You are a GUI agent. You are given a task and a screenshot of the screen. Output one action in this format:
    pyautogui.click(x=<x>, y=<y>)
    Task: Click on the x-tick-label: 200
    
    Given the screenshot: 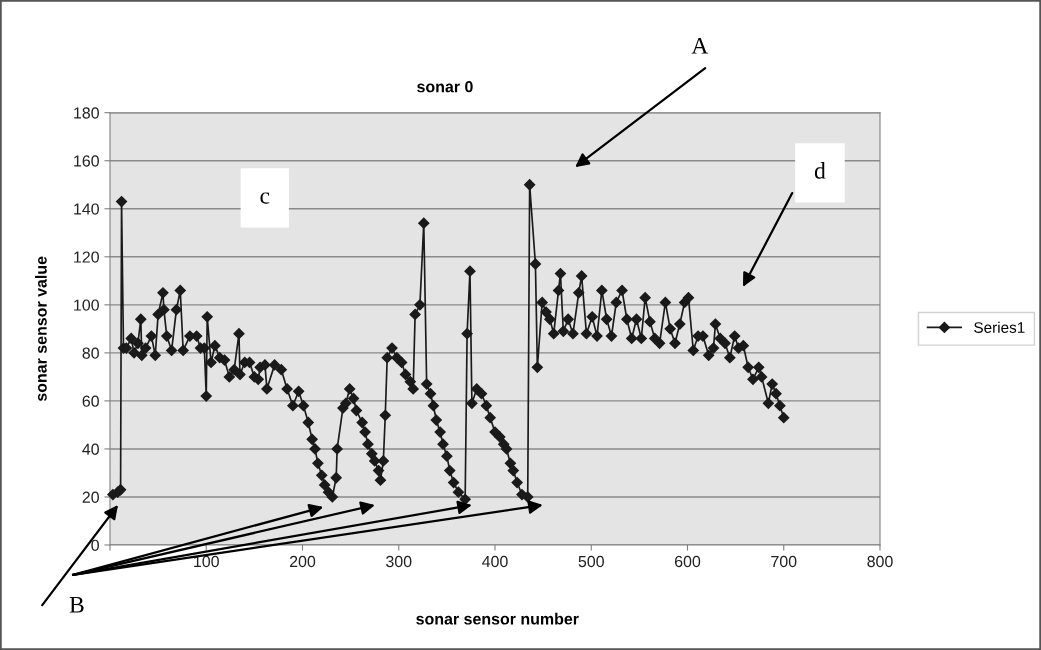 What is the action you would take?
    pyautogui.click(x=302, y=561)
    